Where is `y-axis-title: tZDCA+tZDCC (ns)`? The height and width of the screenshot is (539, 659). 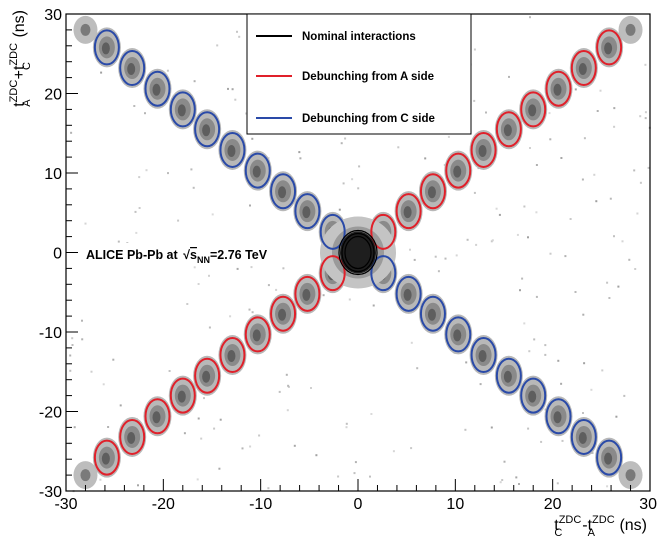 y-axis-title: tZDCA+tZDCC (ns) is located at coordinates (20, 58).